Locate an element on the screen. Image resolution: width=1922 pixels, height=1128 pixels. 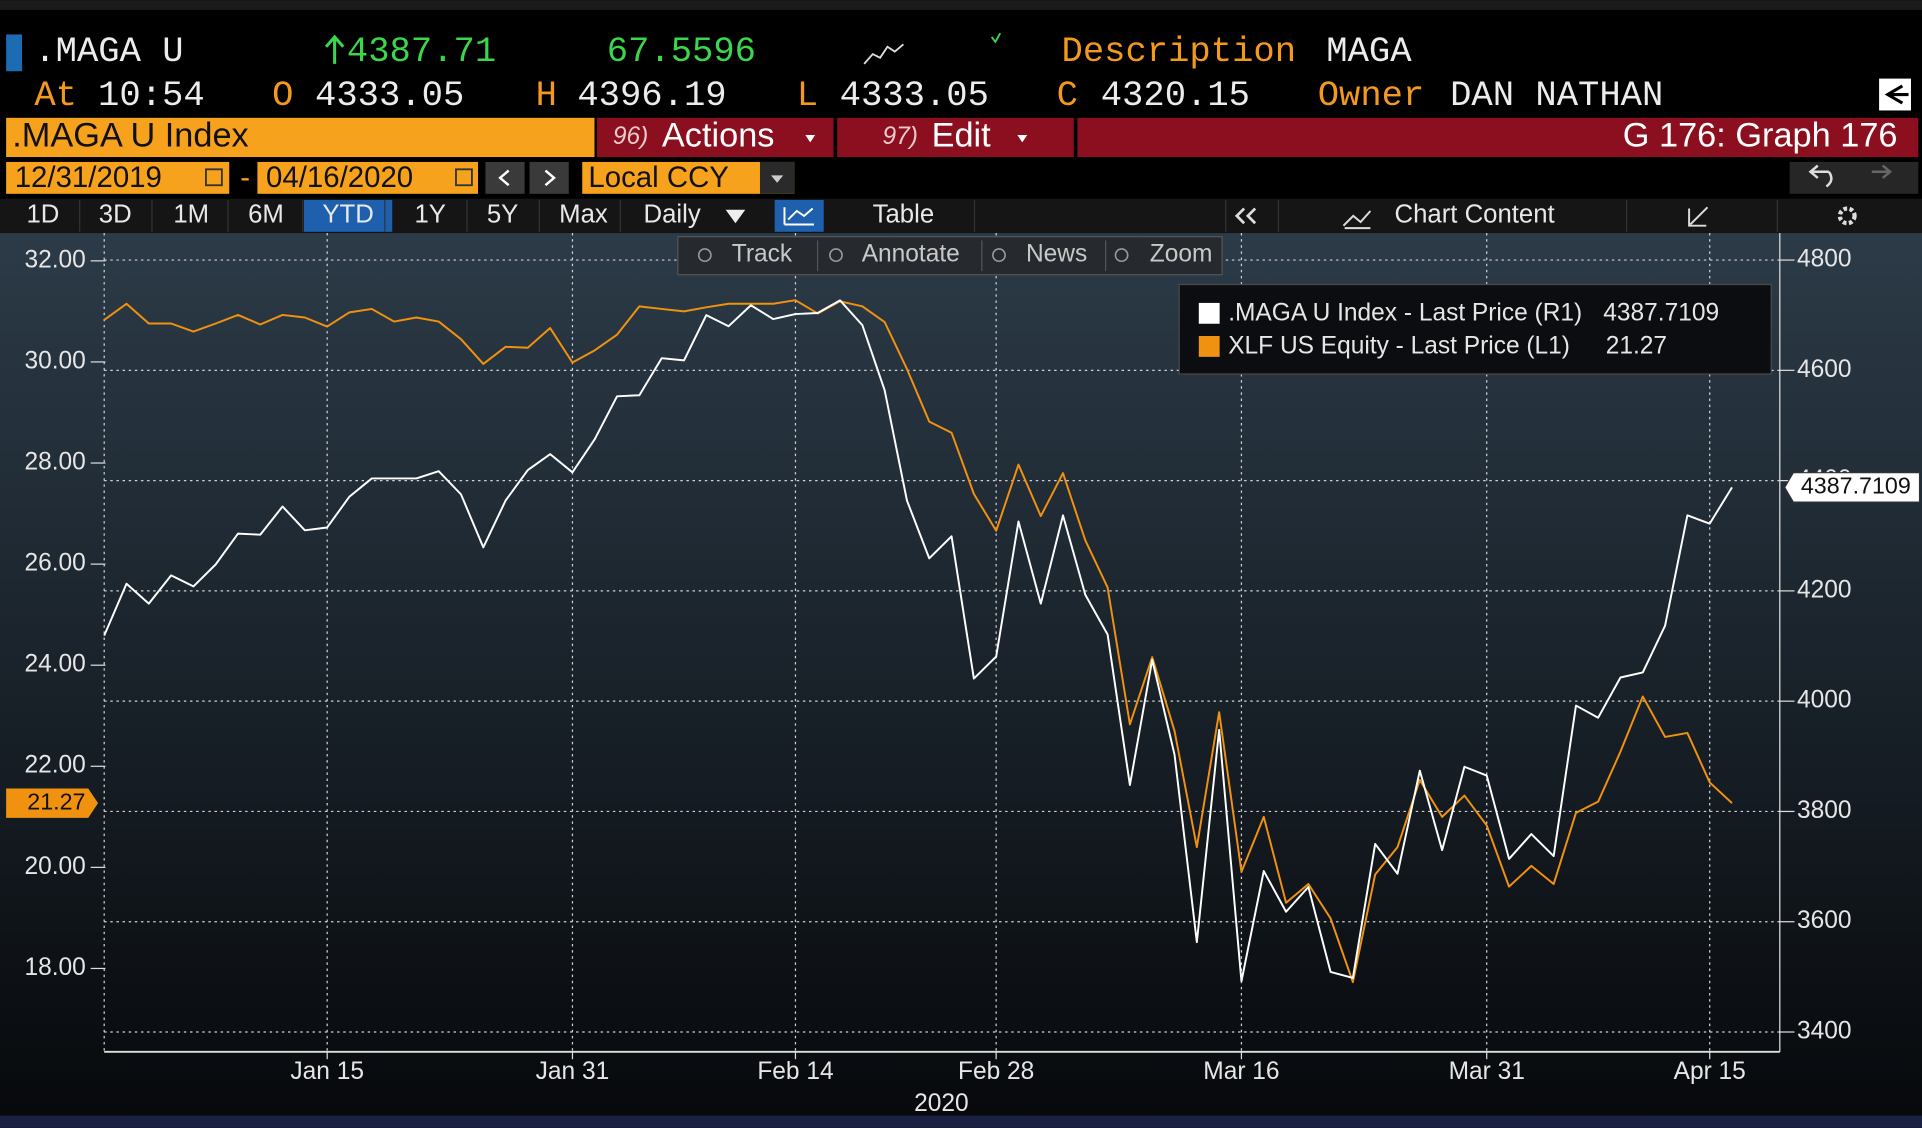
description-label: Description is located at coordinates (1179, 51).